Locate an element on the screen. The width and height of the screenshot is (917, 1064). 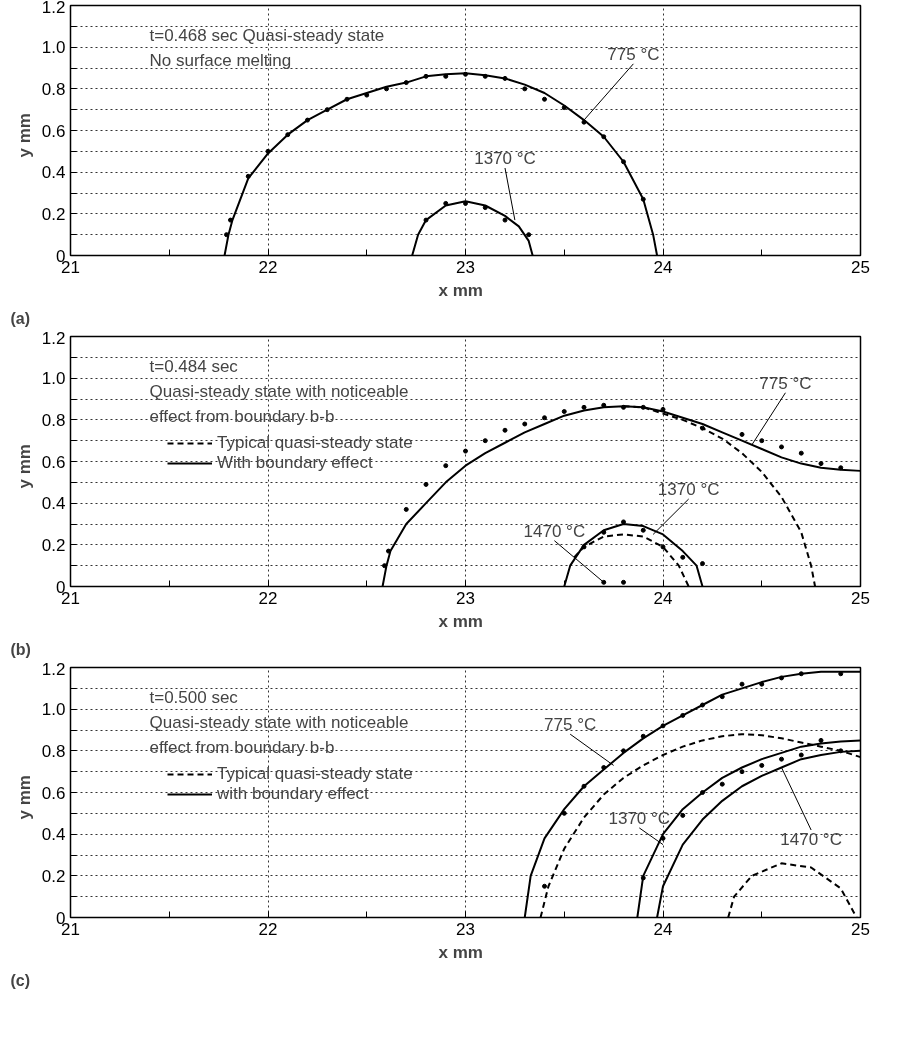
annotation: No surface melting is located at coordinates (220, 60).